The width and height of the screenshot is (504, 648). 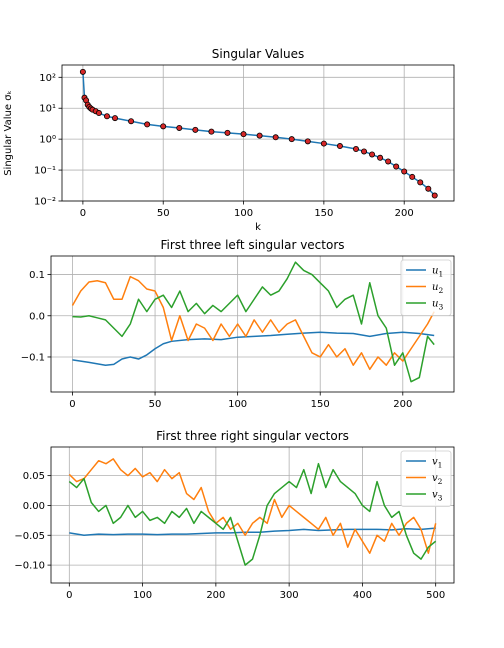 What do you see at coordinates (437, 305) in the screenshot?
I see `legend-label: u3` at bounding box center [437, 305].